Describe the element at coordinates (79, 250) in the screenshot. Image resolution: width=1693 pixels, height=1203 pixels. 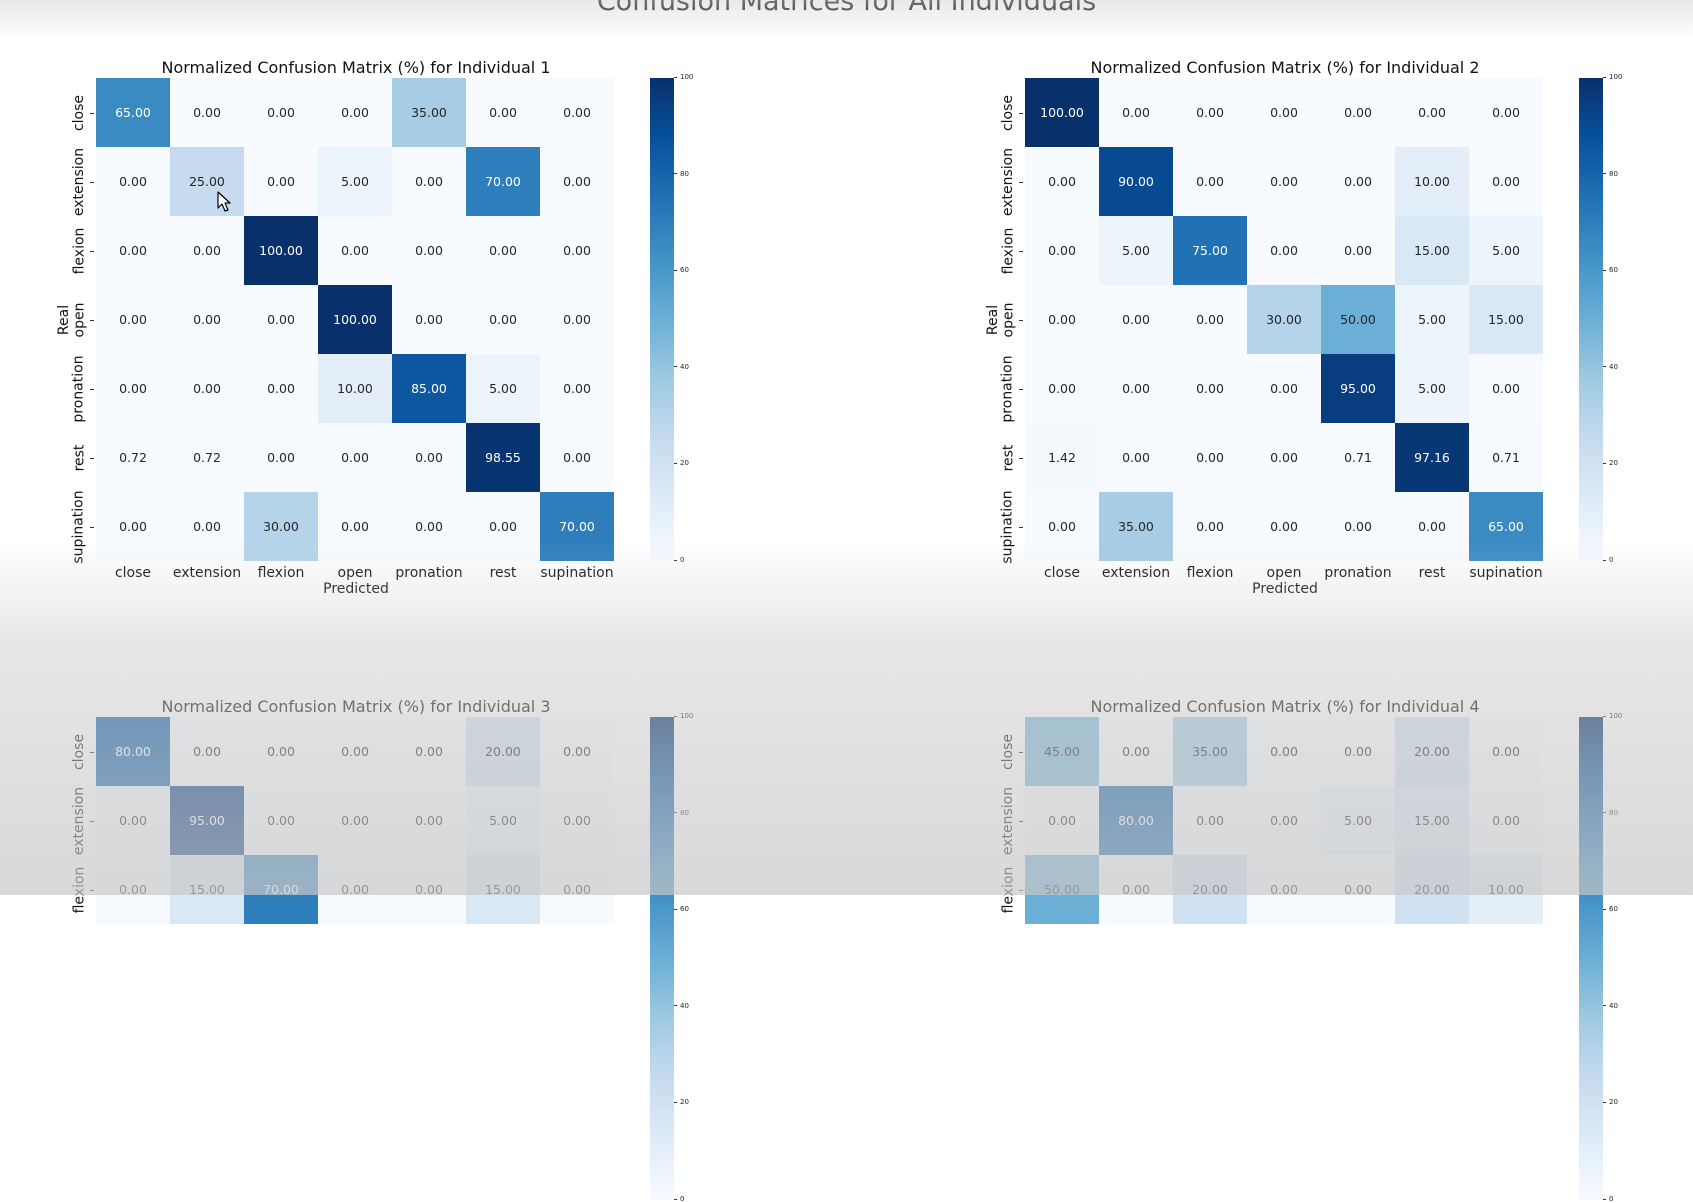
I see `y-tick-label: flexion` at that location.